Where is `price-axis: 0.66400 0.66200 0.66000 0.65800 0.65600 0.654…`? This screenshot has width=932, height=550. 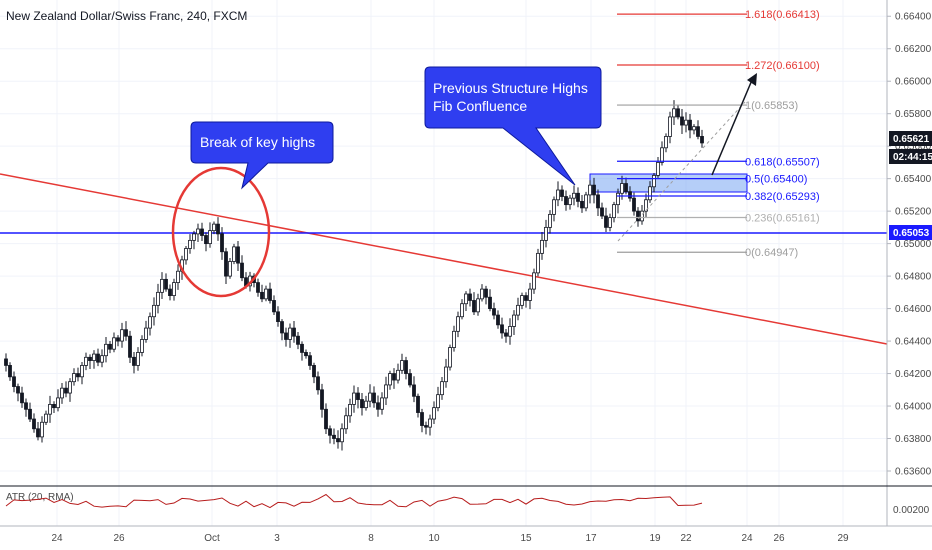 price-axis: 0.66400 0.66200 0.66000 0.65800 0.65600 0.654… is located at coordinates (909, 245).